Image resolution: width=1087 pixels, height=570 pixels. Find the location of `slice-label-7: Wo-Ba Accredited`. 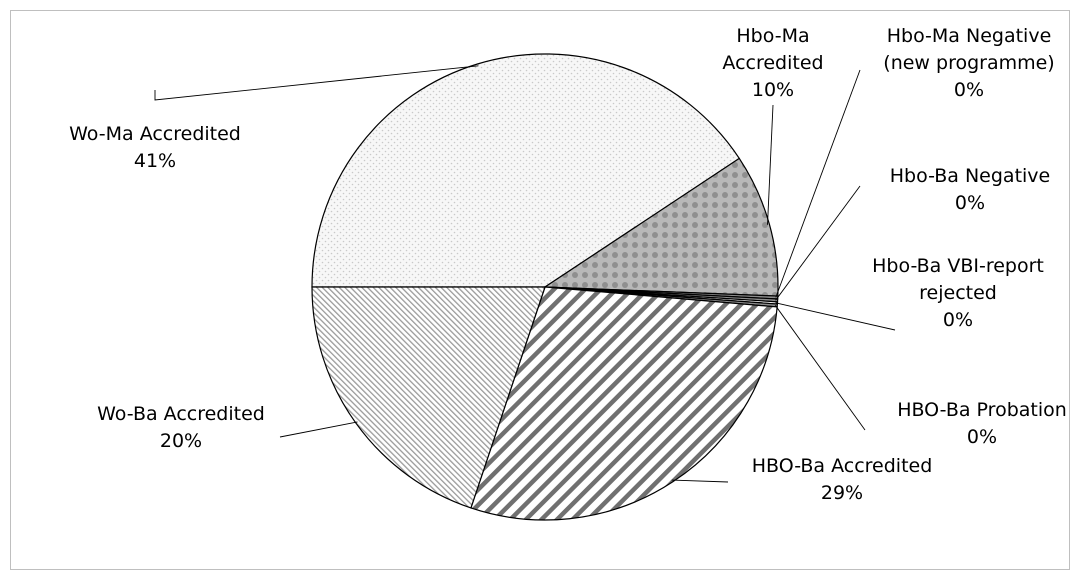

slice-label-7: Wo-Ba Accredited is located at coordinates (181, 414).